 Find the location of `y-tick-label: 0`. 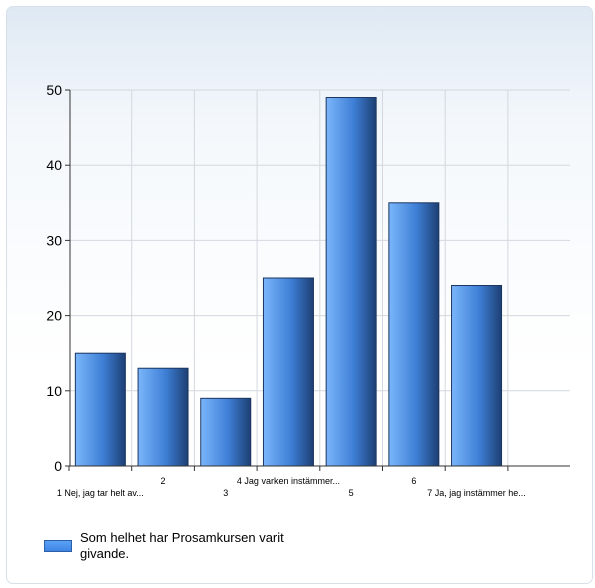

y-tick-label: 0 is located at coordinates (58, 466).